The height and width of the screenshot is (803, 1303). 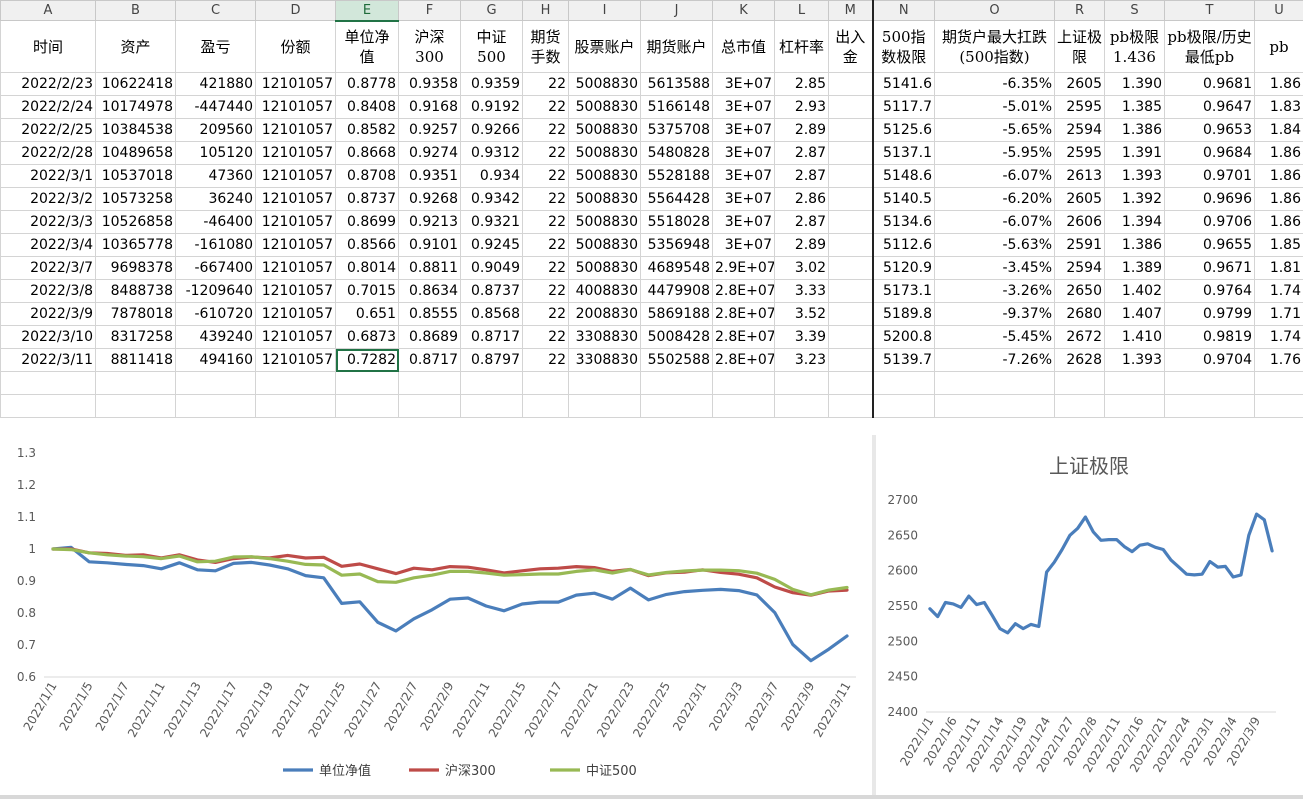 What do you see at coordinates (430, 47) in the screenshot?
I see `header-cell: 沪深300` at bounding box center [430, 47].